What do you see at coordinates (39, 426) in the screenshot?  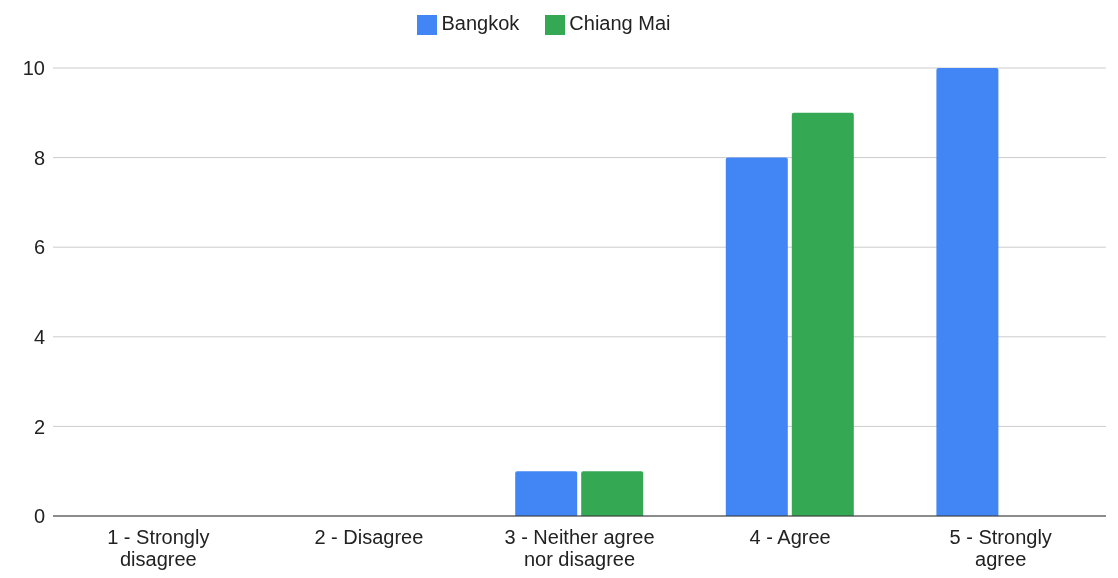 I see `y-tick-label: 2` at bounding box center [39, 426].